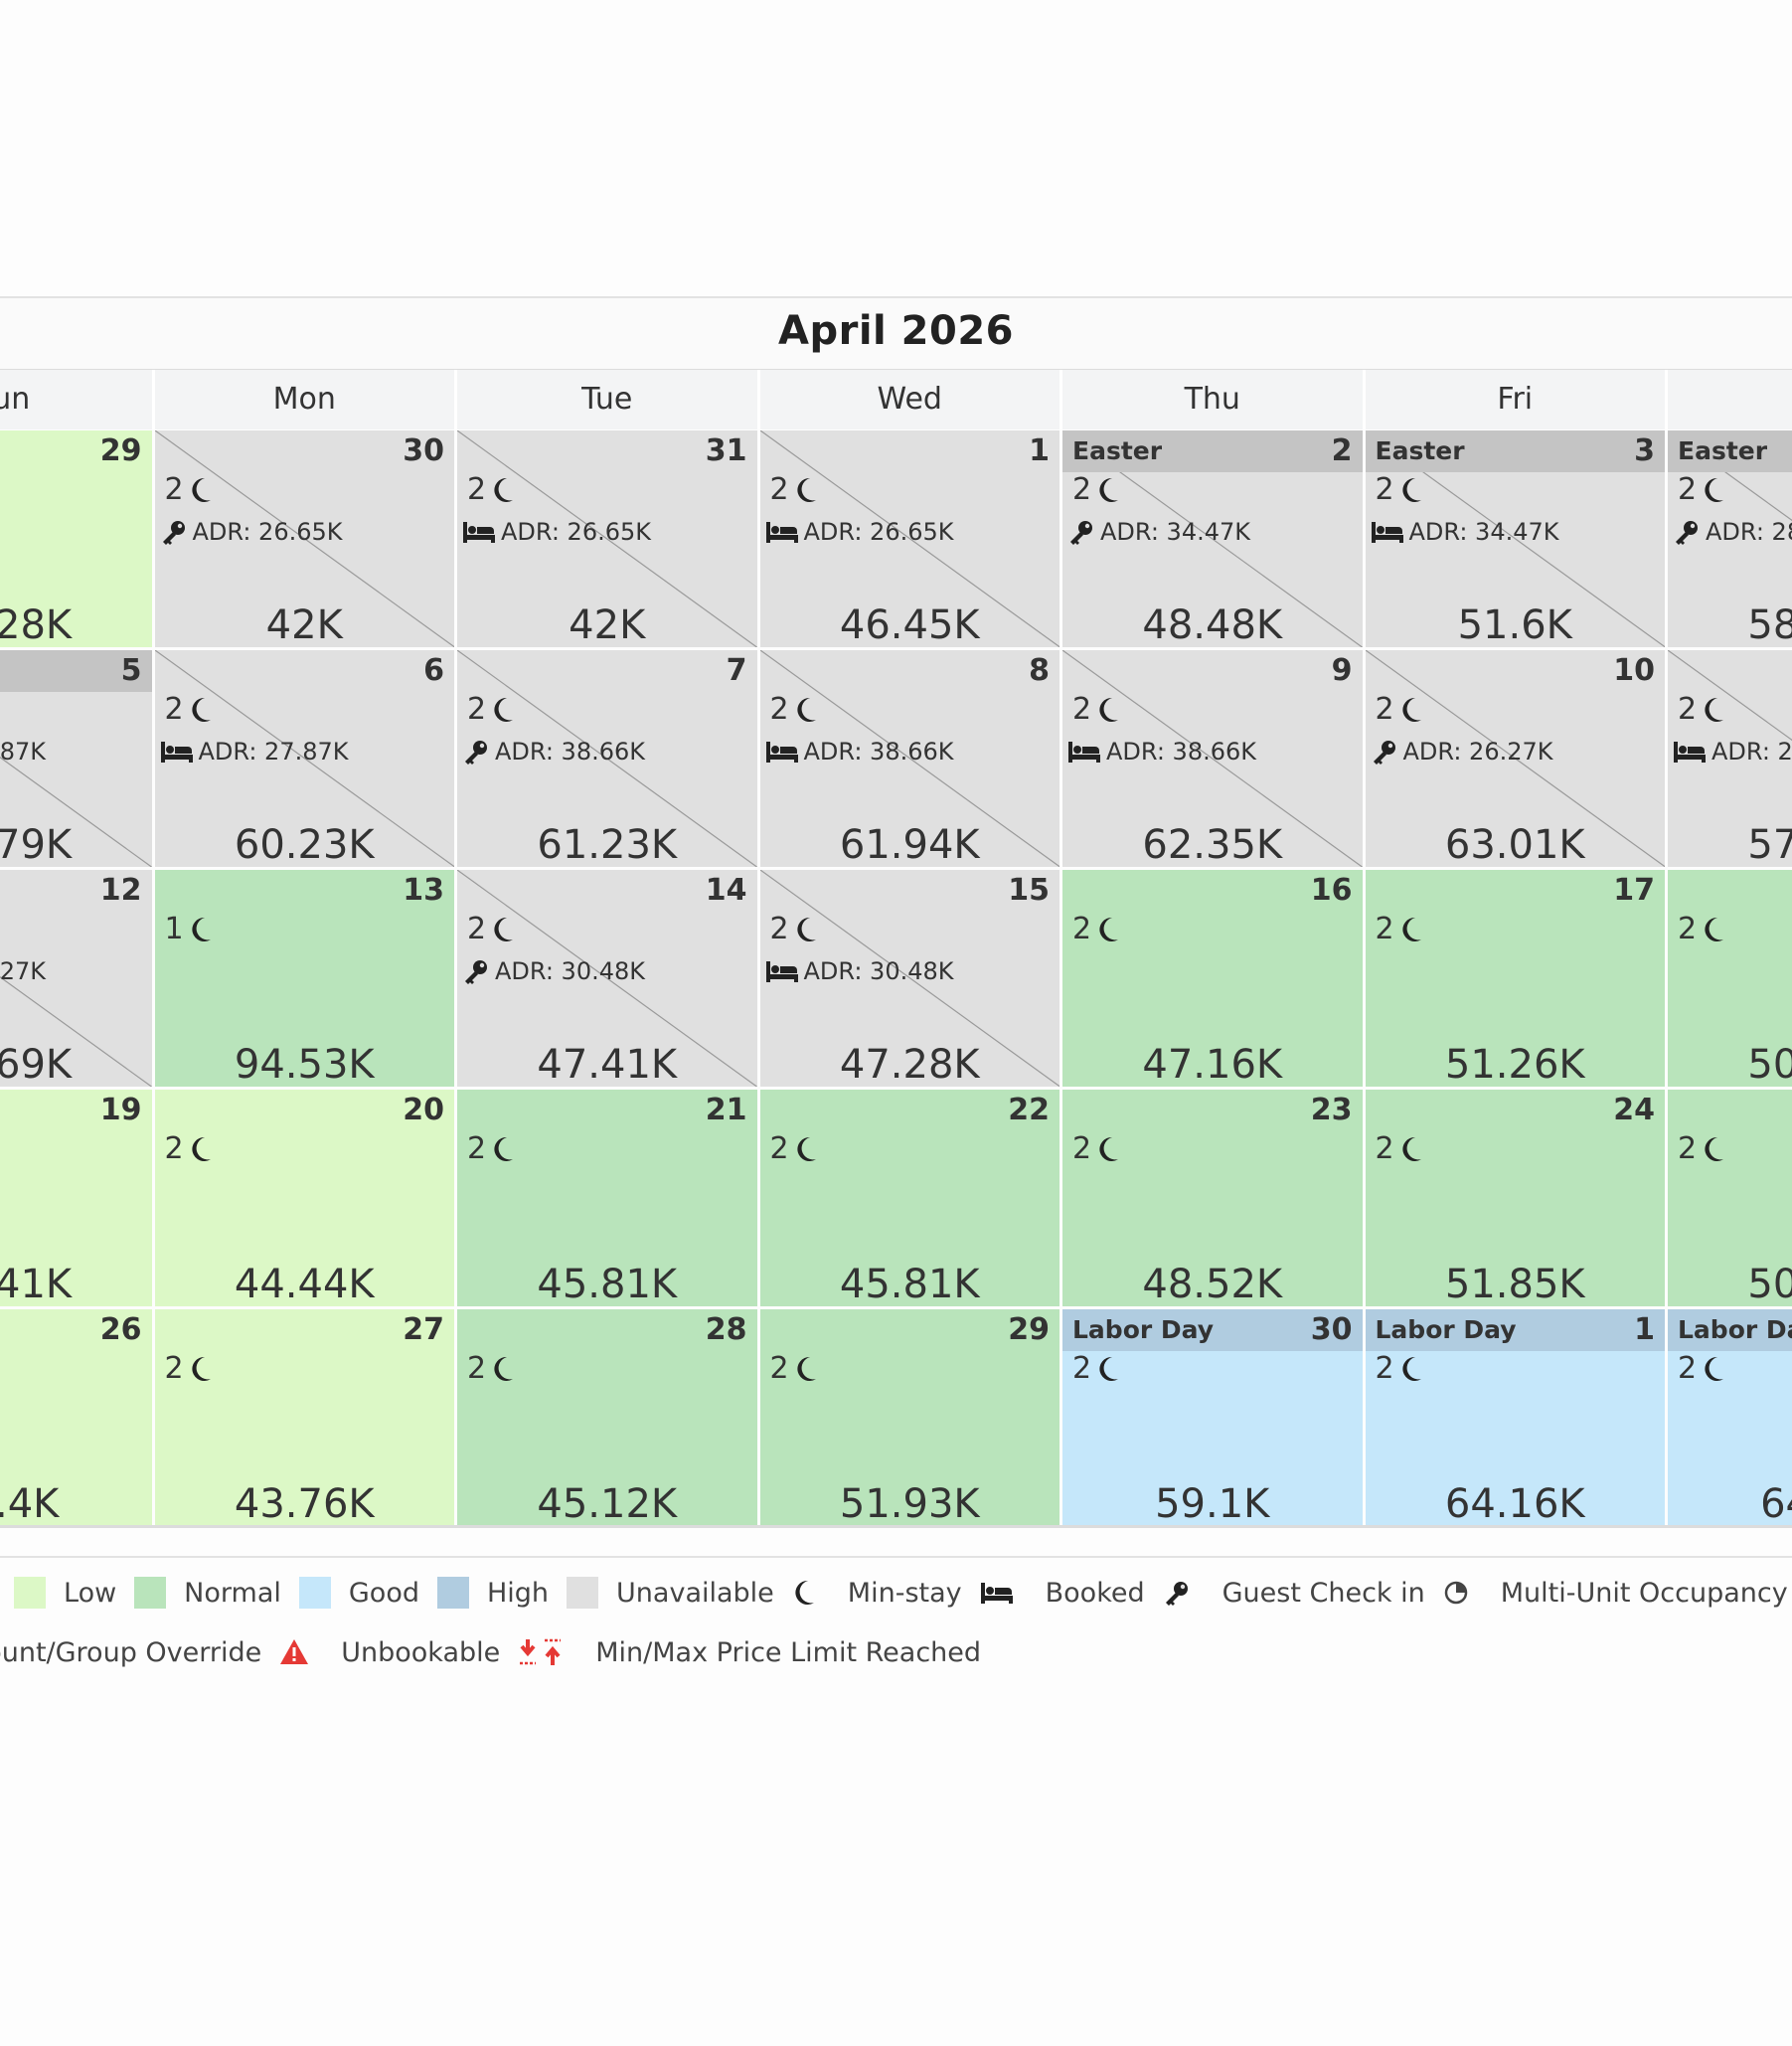  Describe the element at coordinates (909, 1198) in the screenshot. I see `calendar-day-cell: 22 2 45.81K` at that location.